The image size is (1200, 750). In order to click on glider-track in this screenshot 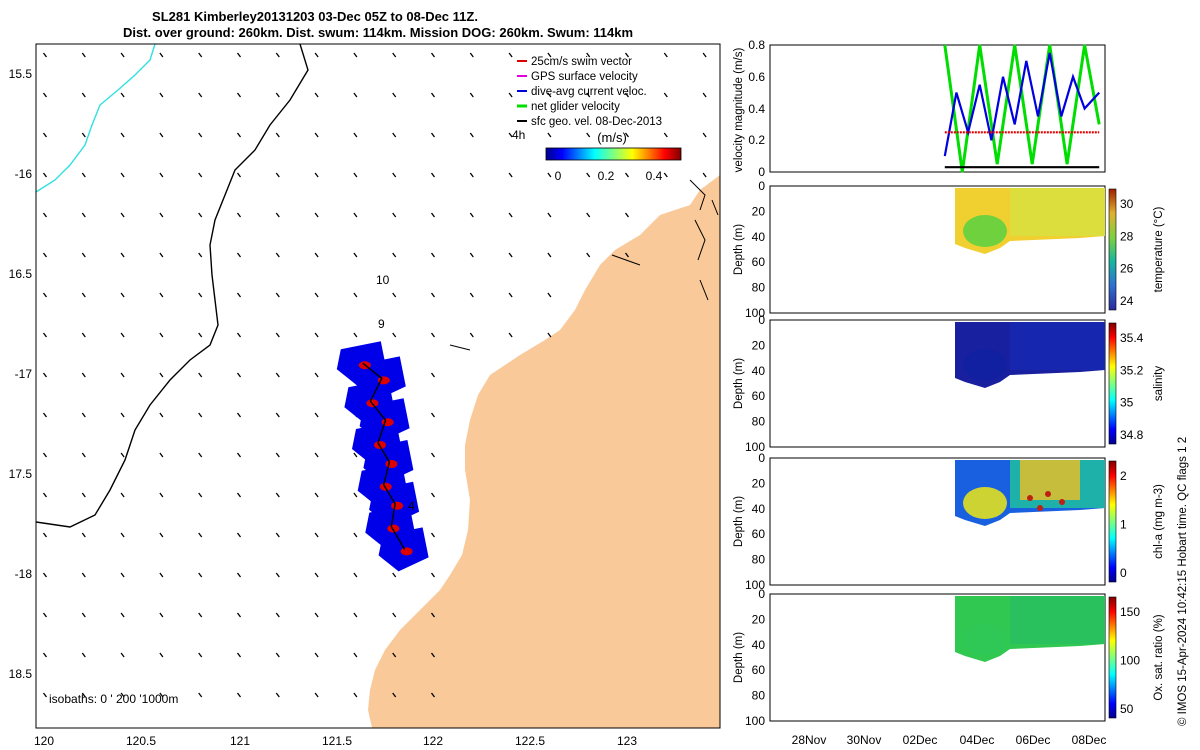, I will do `click(382, 456)`.